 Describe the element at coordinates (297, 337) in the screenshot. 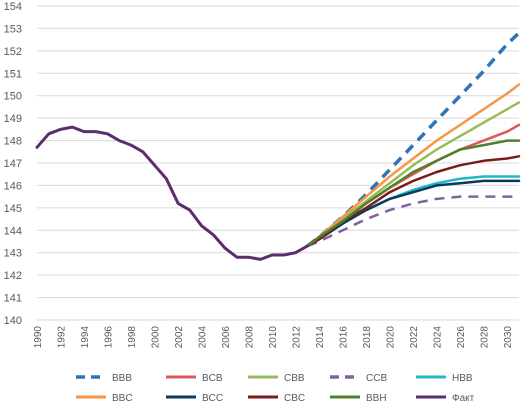

I see `x-tick-label: 2012` at that location.